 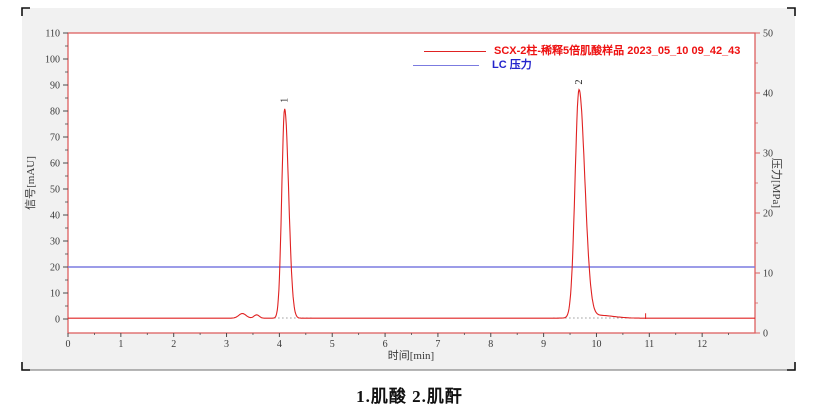 What do you see at coordinates (576, 65) in the screenshot?
I see `legend-item-pressure: LC 压力` at bounding box center [576, 65].